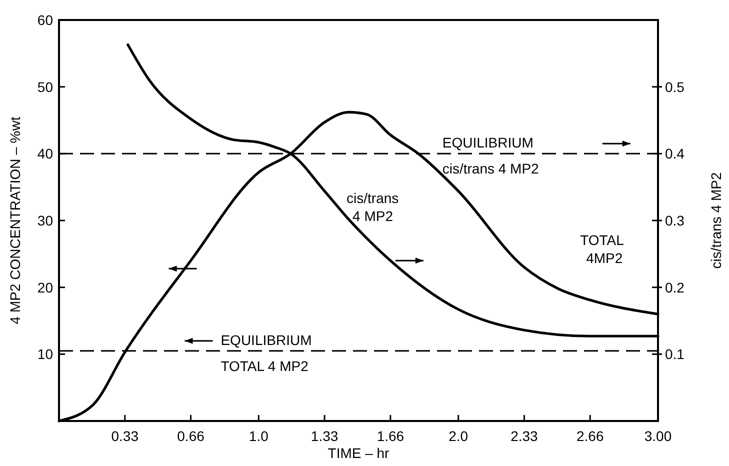 This screenshot has height=466, width=729. What do you see at coordinates (45, 20) in the screenshot?
I see `y-tick-label: 60` at bounding box center [45, 20].